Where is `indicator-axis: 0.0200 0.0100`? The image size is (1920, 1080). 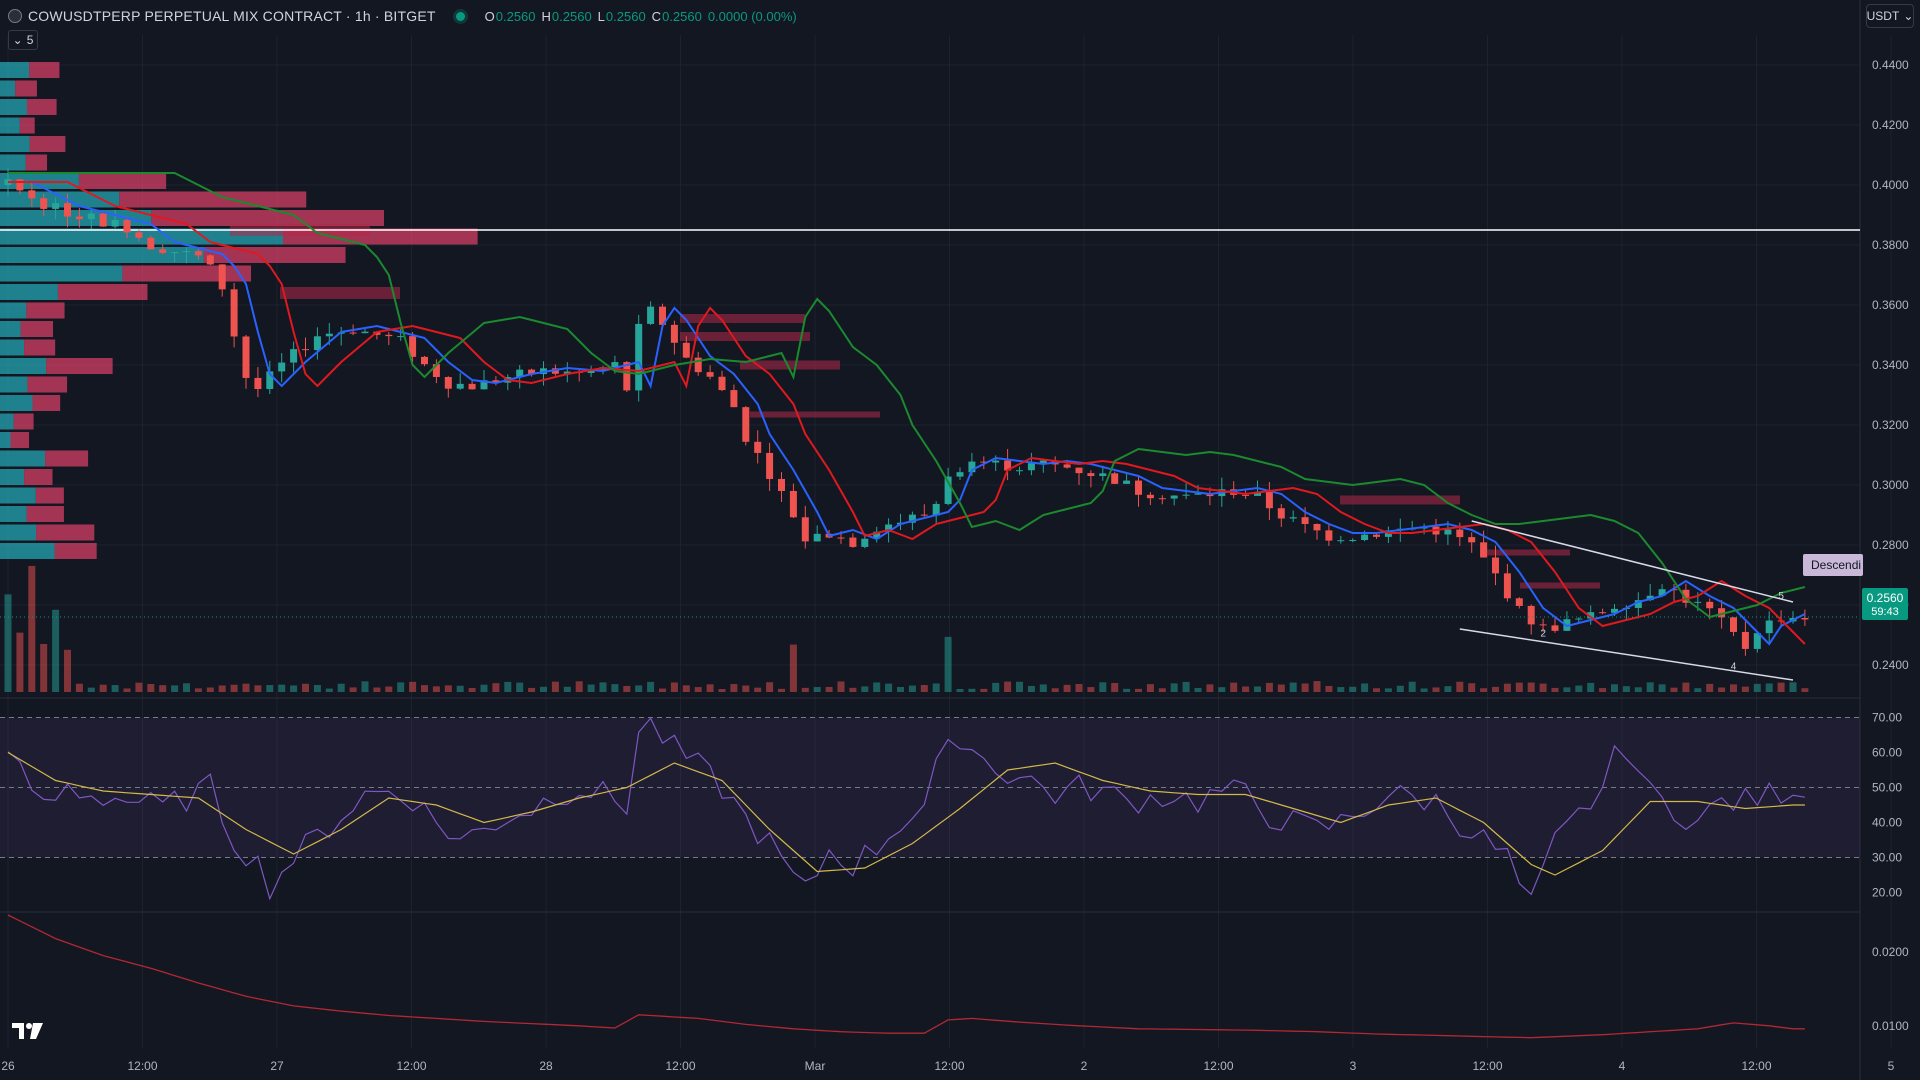
indicator-axis: 0.0200 0.0100 is located at coordinates (1890, 989).